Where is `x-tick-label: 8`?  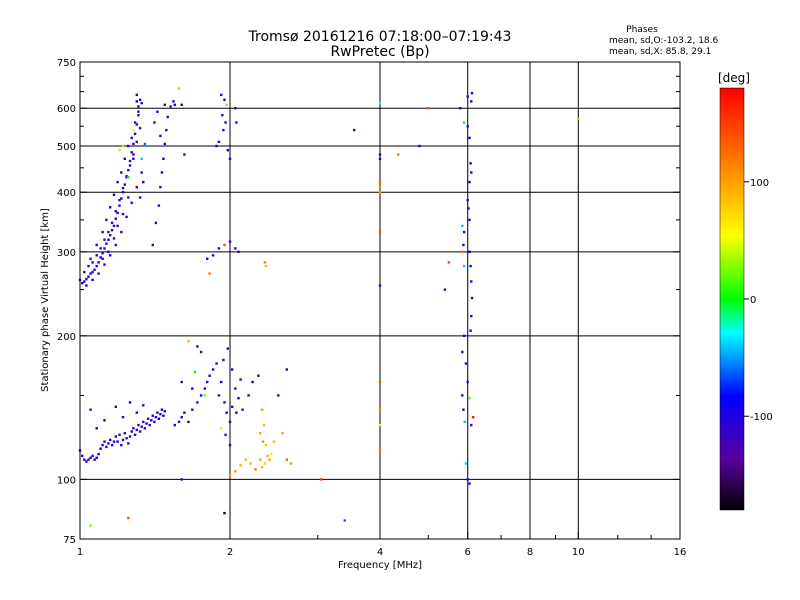
x-tick-label: 8 is located at coordinates (530, 552).